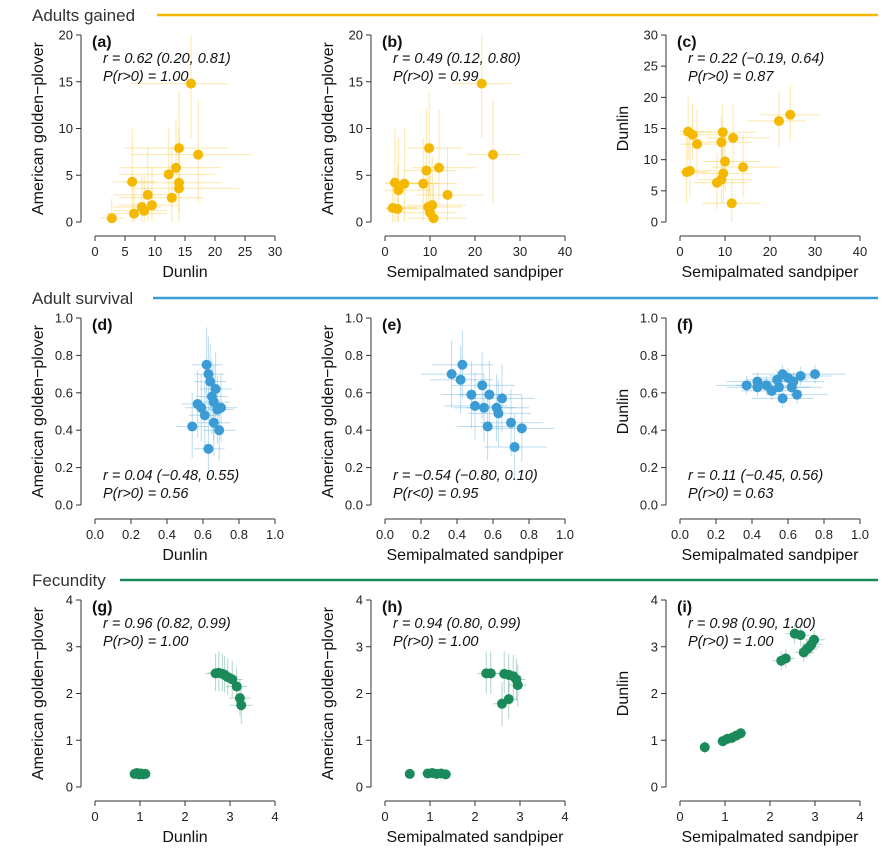 This screenshot has height=866, width=893. What do you see at coordinates (145, 77) in the screenshot?
I see `probability-text: P(r>0) = 1.00` at bounding box center [145, 77].